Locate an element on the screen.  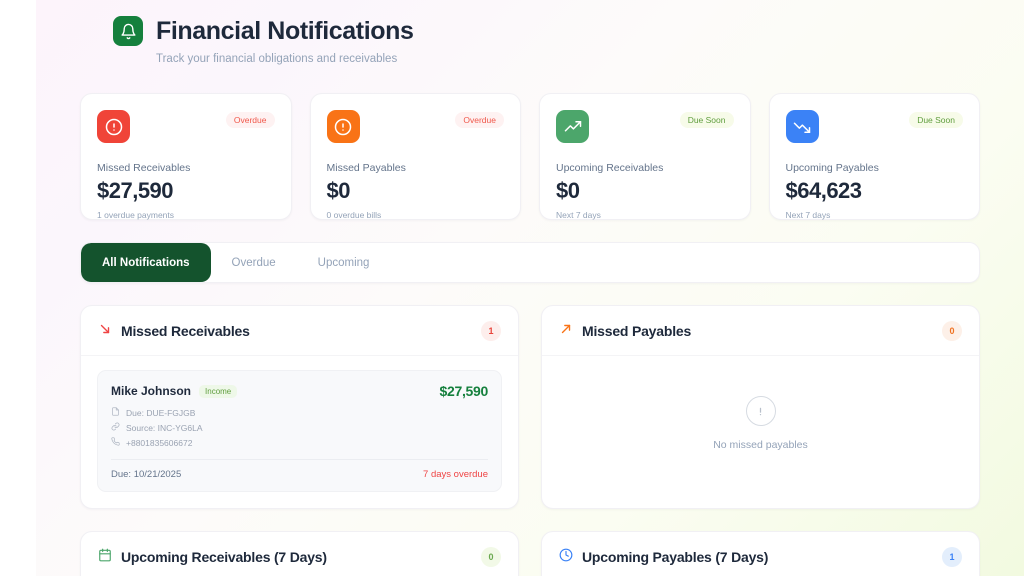
item-source-code: Source: INC-YG6LA is located at coordinates (299, 427).